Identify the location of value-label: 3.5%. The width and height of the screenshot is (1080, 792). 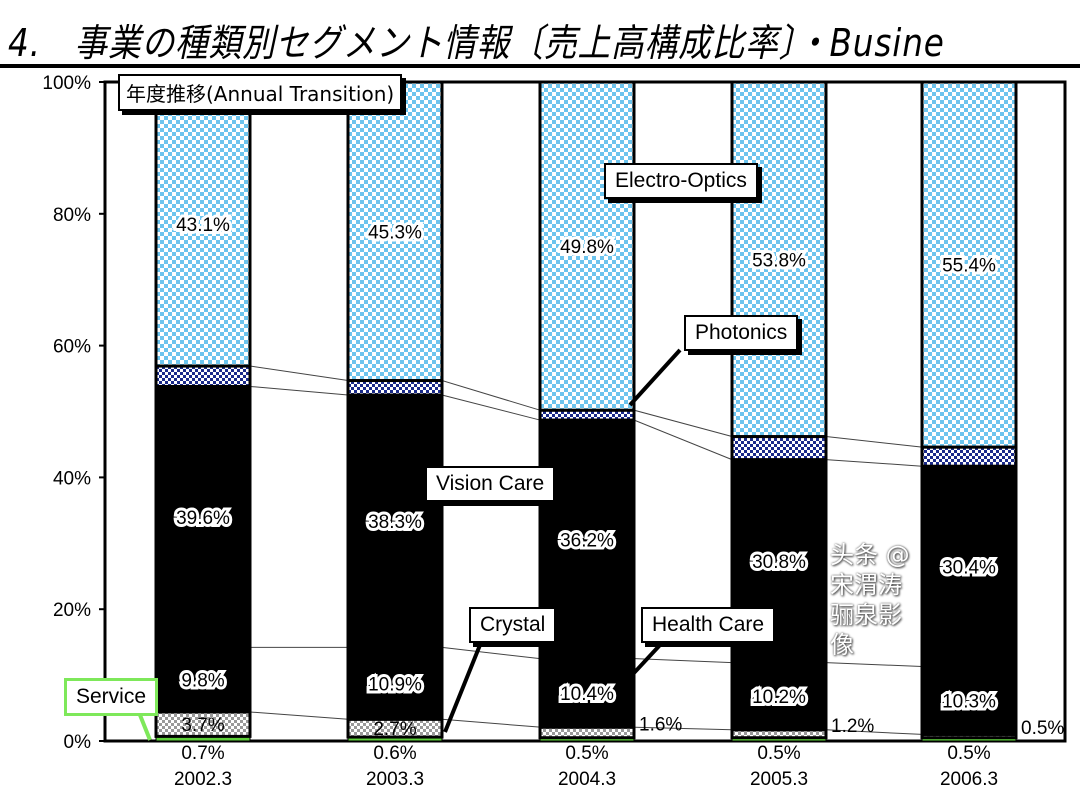
(778, 478).